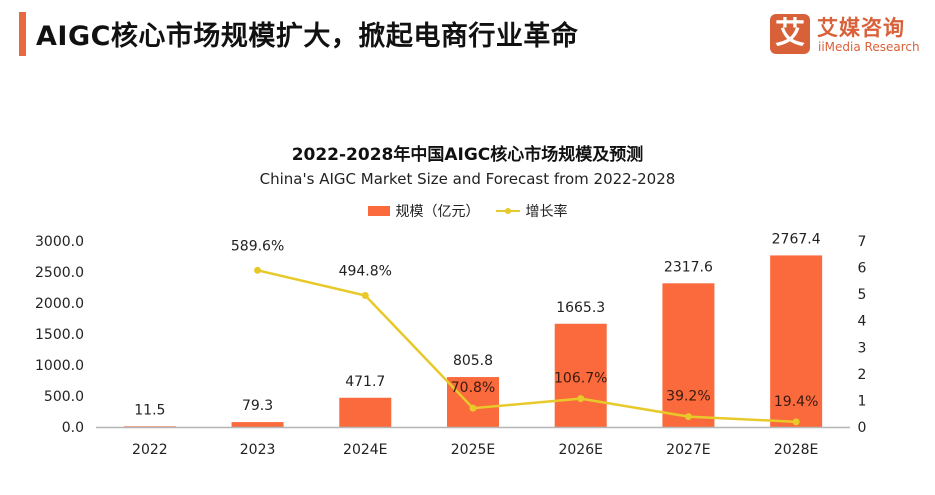 This screenshot has width=935, height=495. I want to click on x-axis-tick-label: 2028E, so click(796, 450).